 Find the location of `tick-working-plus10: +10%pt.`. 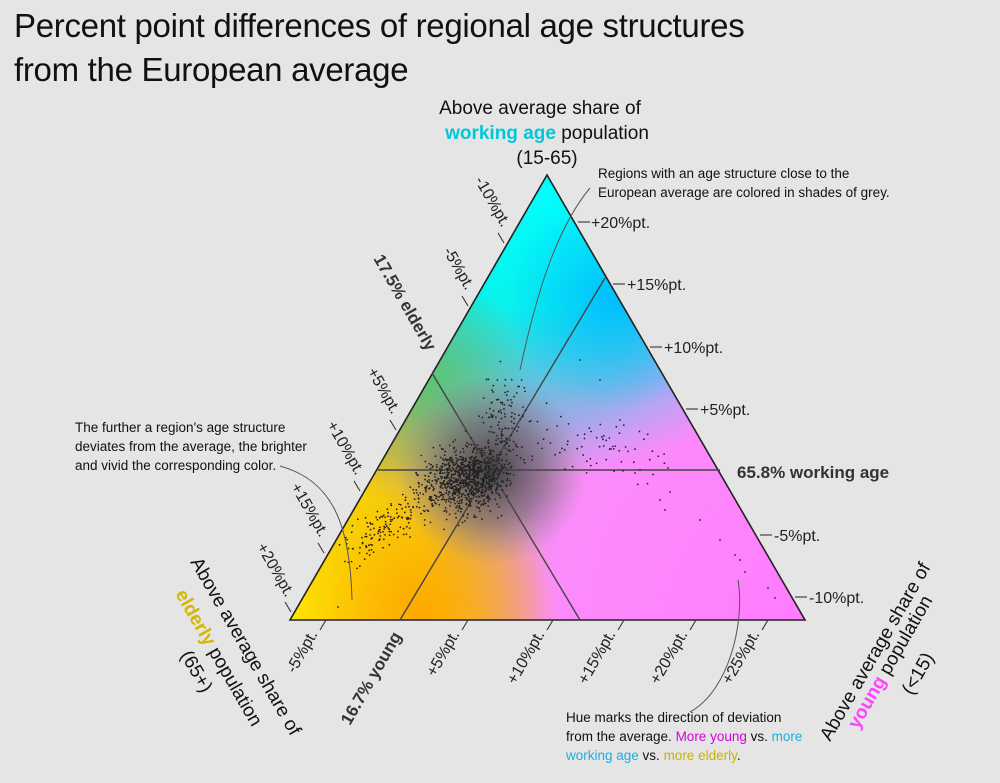

tick-working-plus10: +10%pt. is located at coordinates (693, 348).